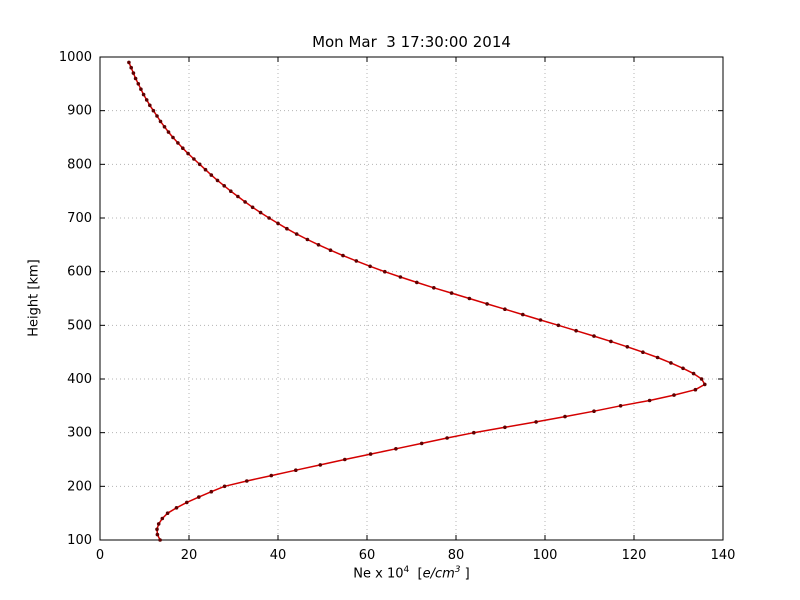 The height and width of the screenshot is (600, 800). I want to click on x-tick-label: 40, so click(278, 555).